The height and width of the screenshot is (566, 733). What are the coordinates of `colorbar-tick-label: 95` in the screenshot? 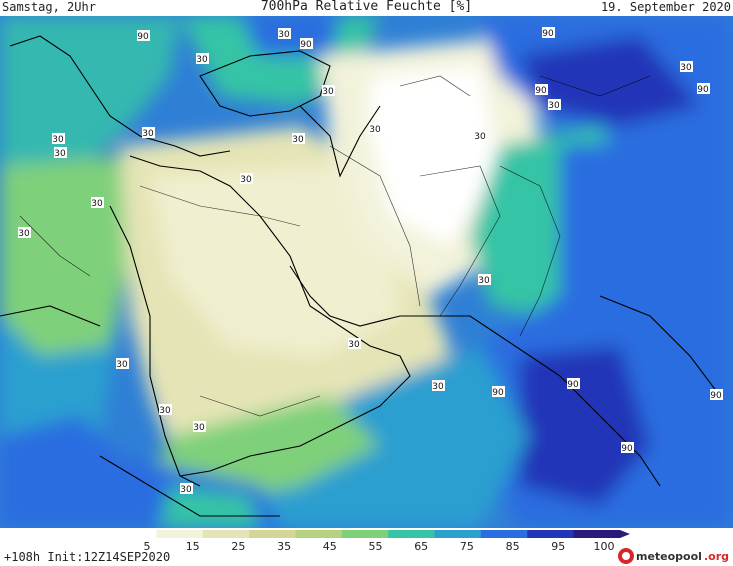 It's located at (558, 546).